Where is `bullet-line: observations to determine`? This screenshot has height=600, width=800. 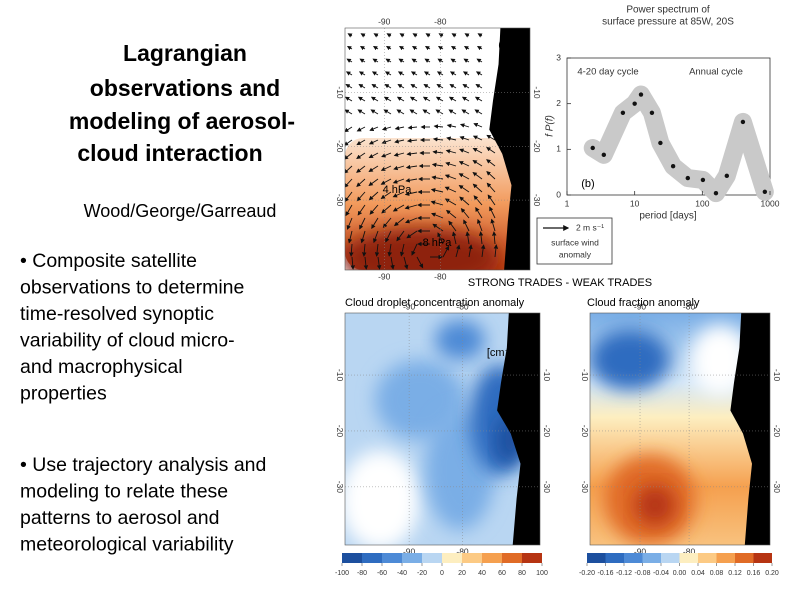
bullet-line: observations to determine is located at coordinates (132, 288).